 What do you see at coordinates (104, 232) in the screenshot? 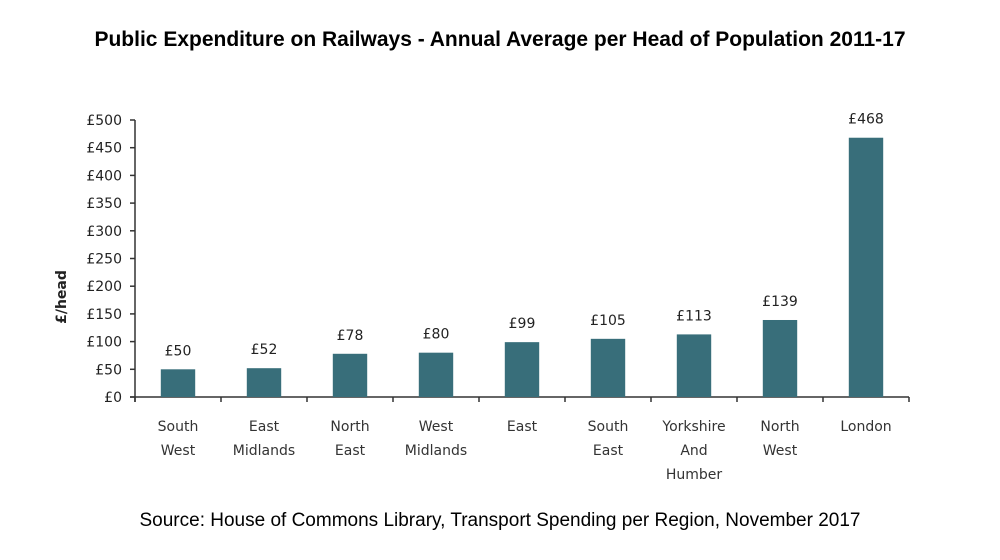
I see `y-tick-label: £300` at bounding box center [104, 232].